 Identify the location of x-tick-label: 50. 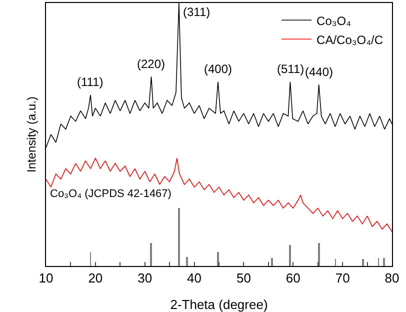
(243, 278).